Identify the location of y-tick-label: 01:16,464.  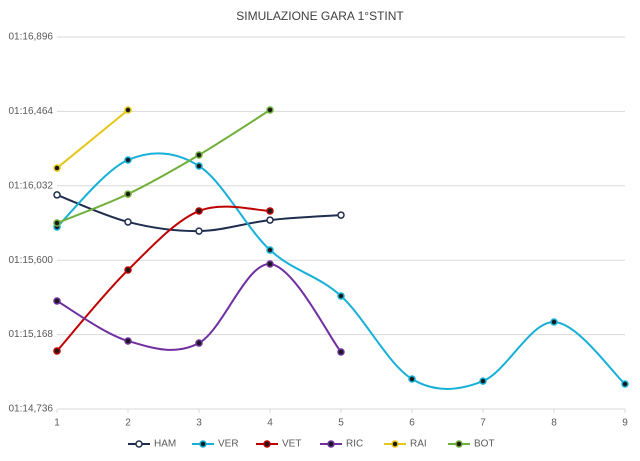
(31, 111).